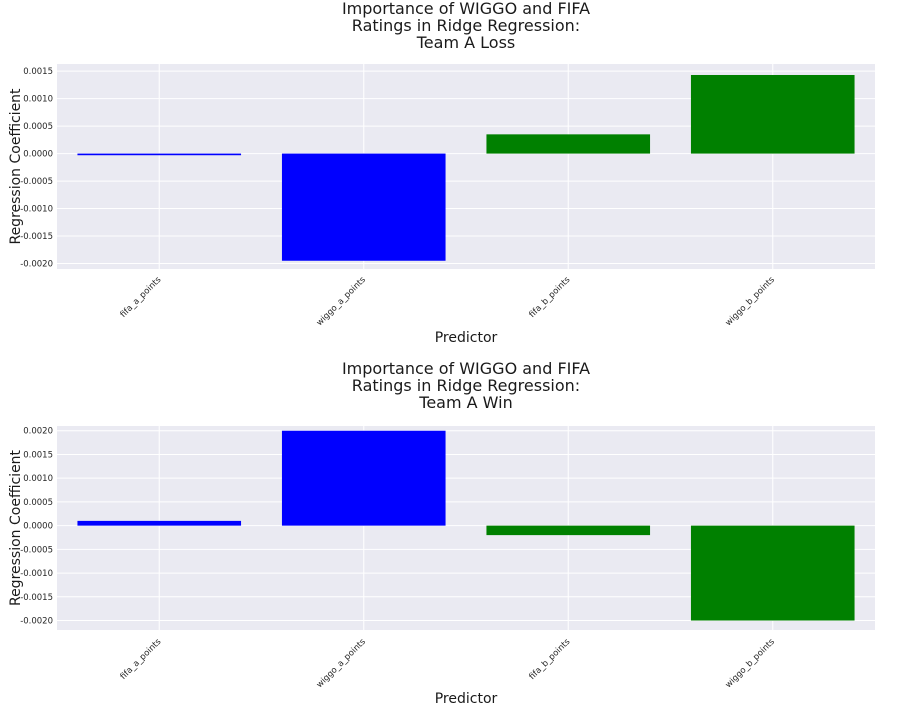  Describe the element at coordinates (465, 402) in the screenshot. I see `chart-title-line: Team A Win` at that location.